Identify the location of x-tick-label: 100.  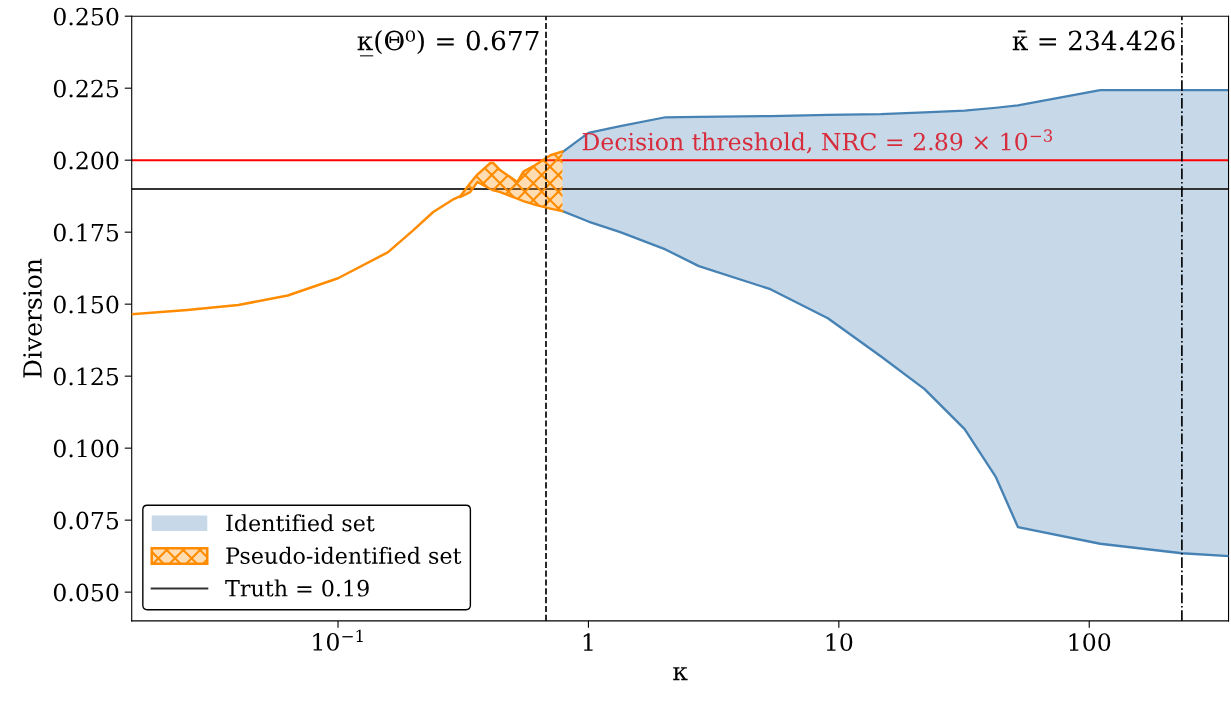
(1090, 642).